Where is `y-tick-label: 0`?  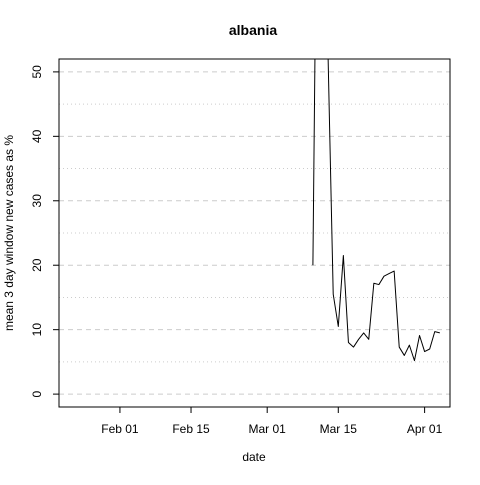 y-tick-label: 0 is located at coordinates (37, 393).